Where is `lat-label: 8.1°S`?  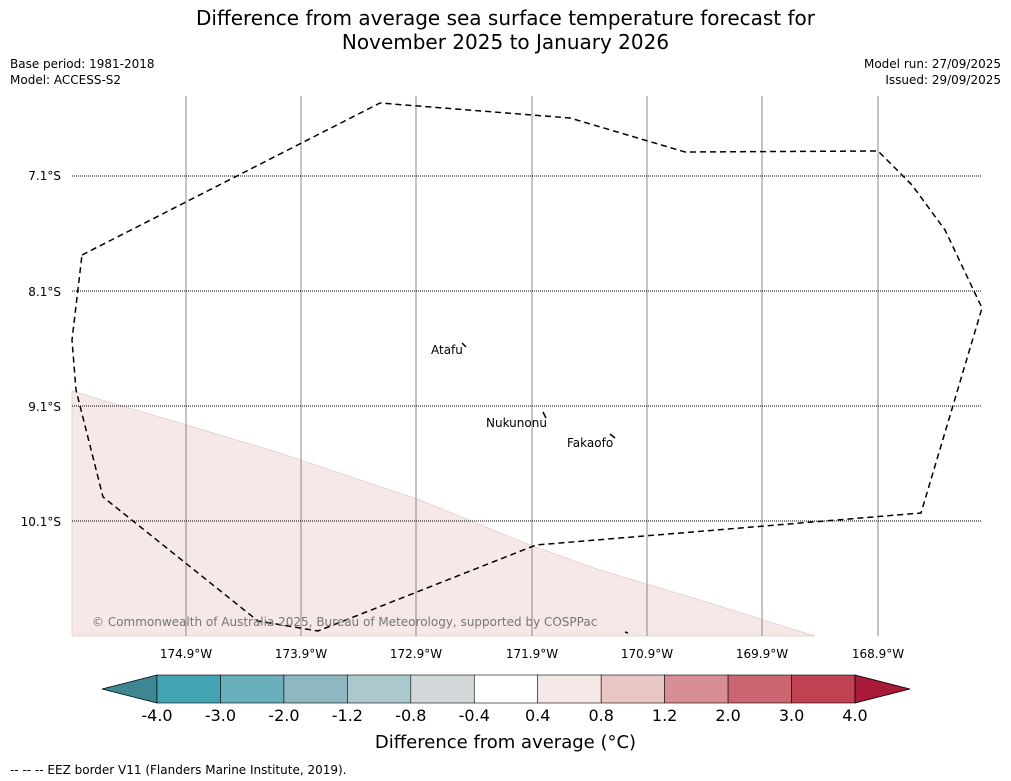
lat-label: 8.1°S is located at coordinates (44, 292).